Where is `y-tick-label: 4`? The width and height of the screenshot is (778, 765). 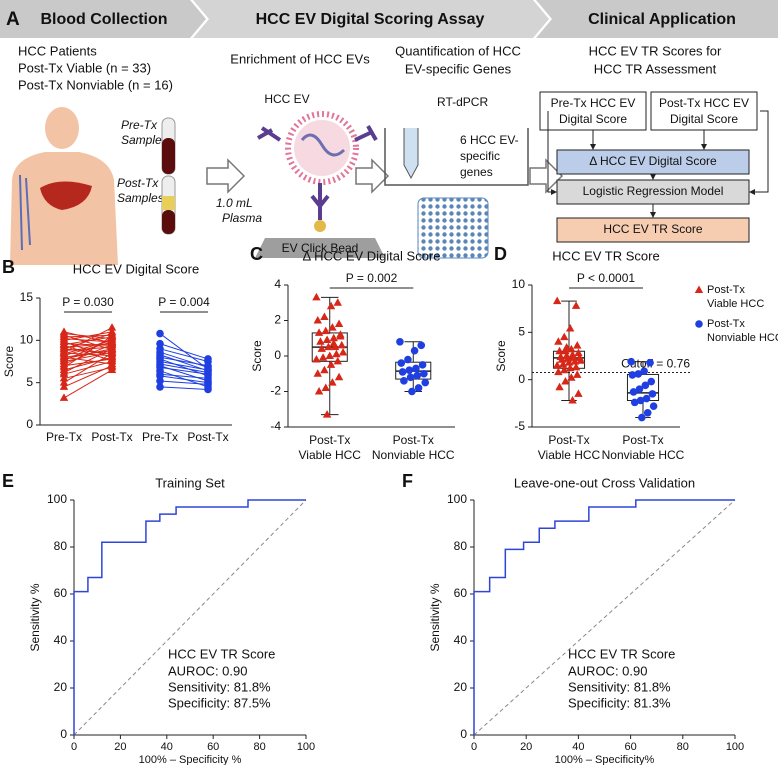 y-tick-label: 4 is located at coordinates (277, 284).